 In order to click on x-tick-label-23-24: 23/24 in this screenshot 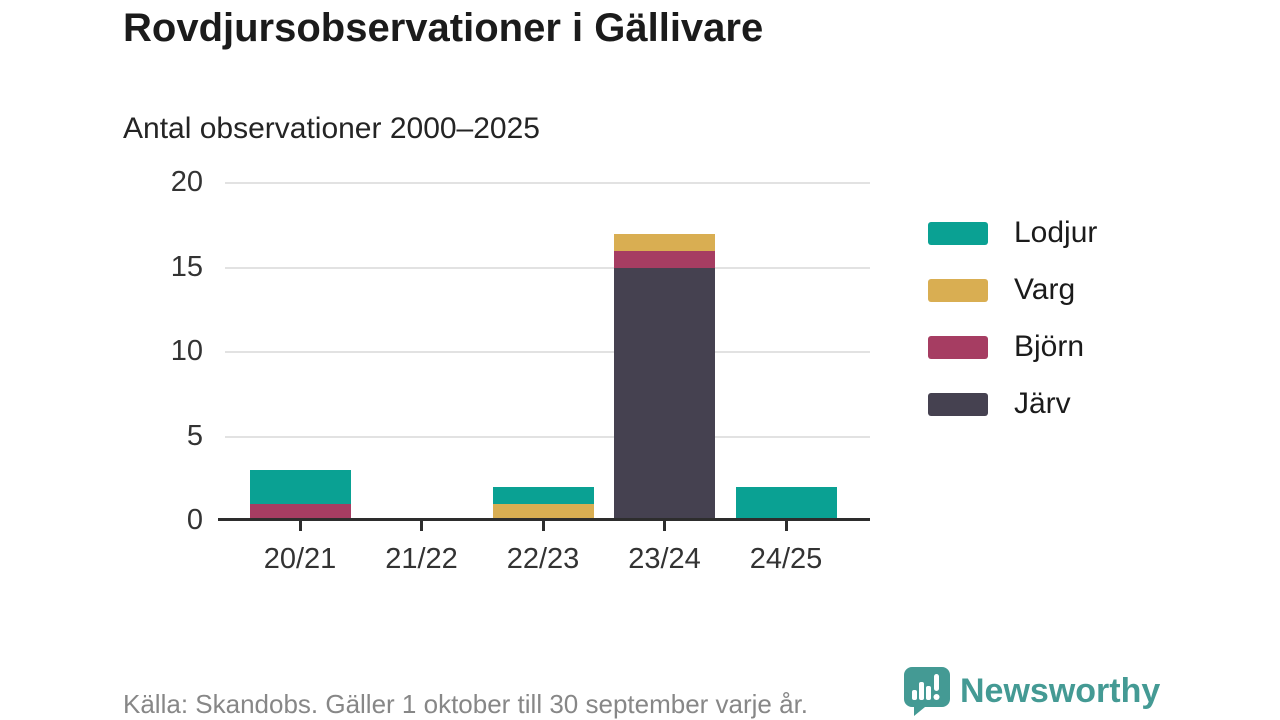, I will do `click(664, 559)`.